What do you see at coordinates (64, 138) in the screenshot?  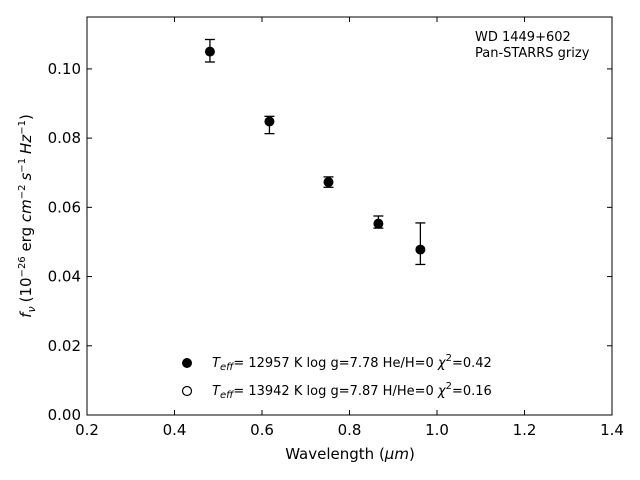 I see `y-tick-label: 0.08` at bounding box center [64, 138].